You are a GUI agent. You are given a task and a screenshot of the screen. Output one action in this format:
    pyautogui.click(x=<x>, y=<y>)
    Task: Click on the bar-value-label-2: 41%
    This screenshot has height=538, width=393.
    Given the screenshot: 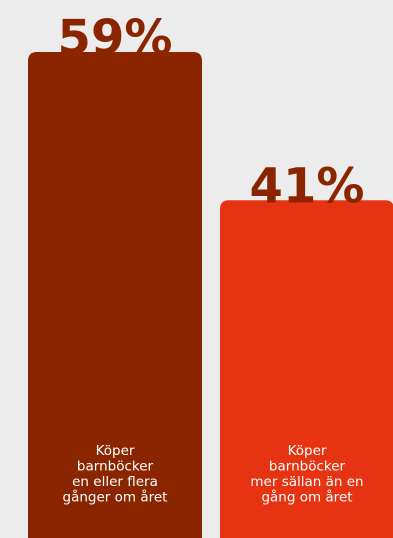 What is the action you would take?
    pyautogui.click(x=307, y=186)
    